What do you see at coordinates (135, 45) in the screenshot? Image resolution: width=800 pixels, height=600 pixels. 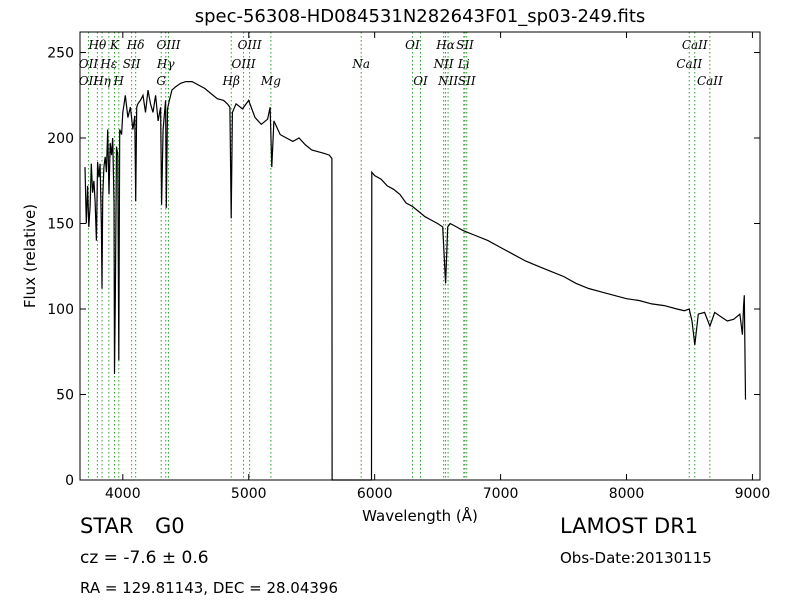 I see `line-annotation-label: Hδ` at bounding box center [135, 45].